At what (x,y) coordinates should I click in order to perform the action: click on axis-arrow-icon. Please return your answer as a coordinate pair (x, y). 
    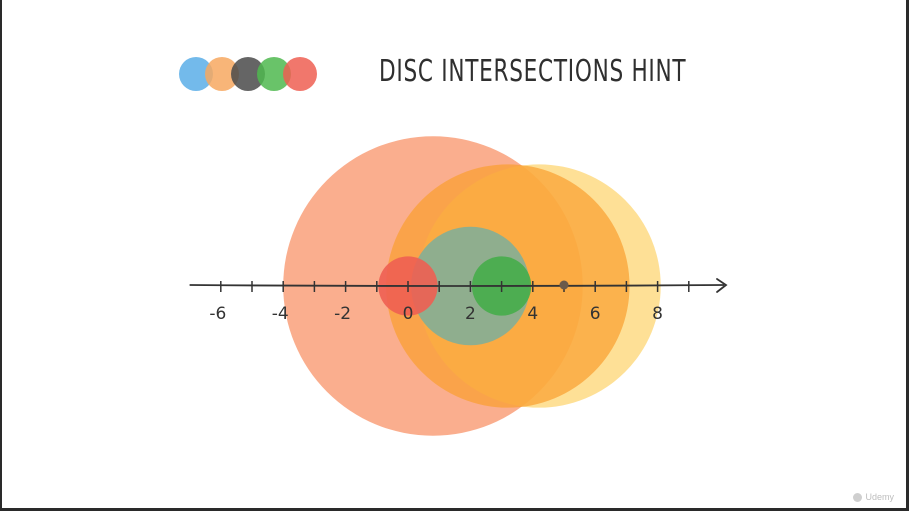
    Looking at the image, I should click on (722, 285).